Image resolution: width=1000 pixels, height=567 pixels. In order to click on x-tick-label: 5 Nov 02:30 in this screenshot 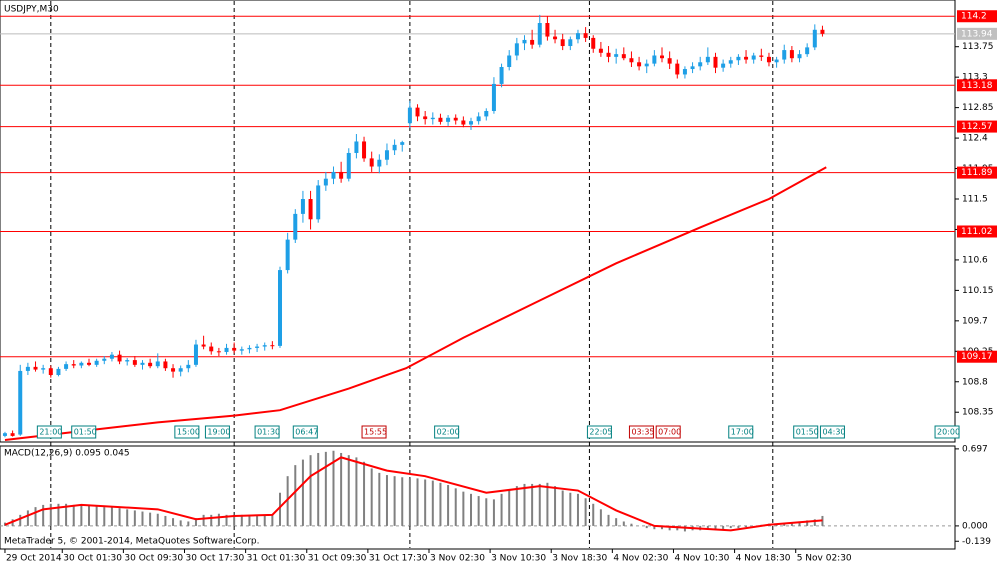, I will do `click(824, 559)`.